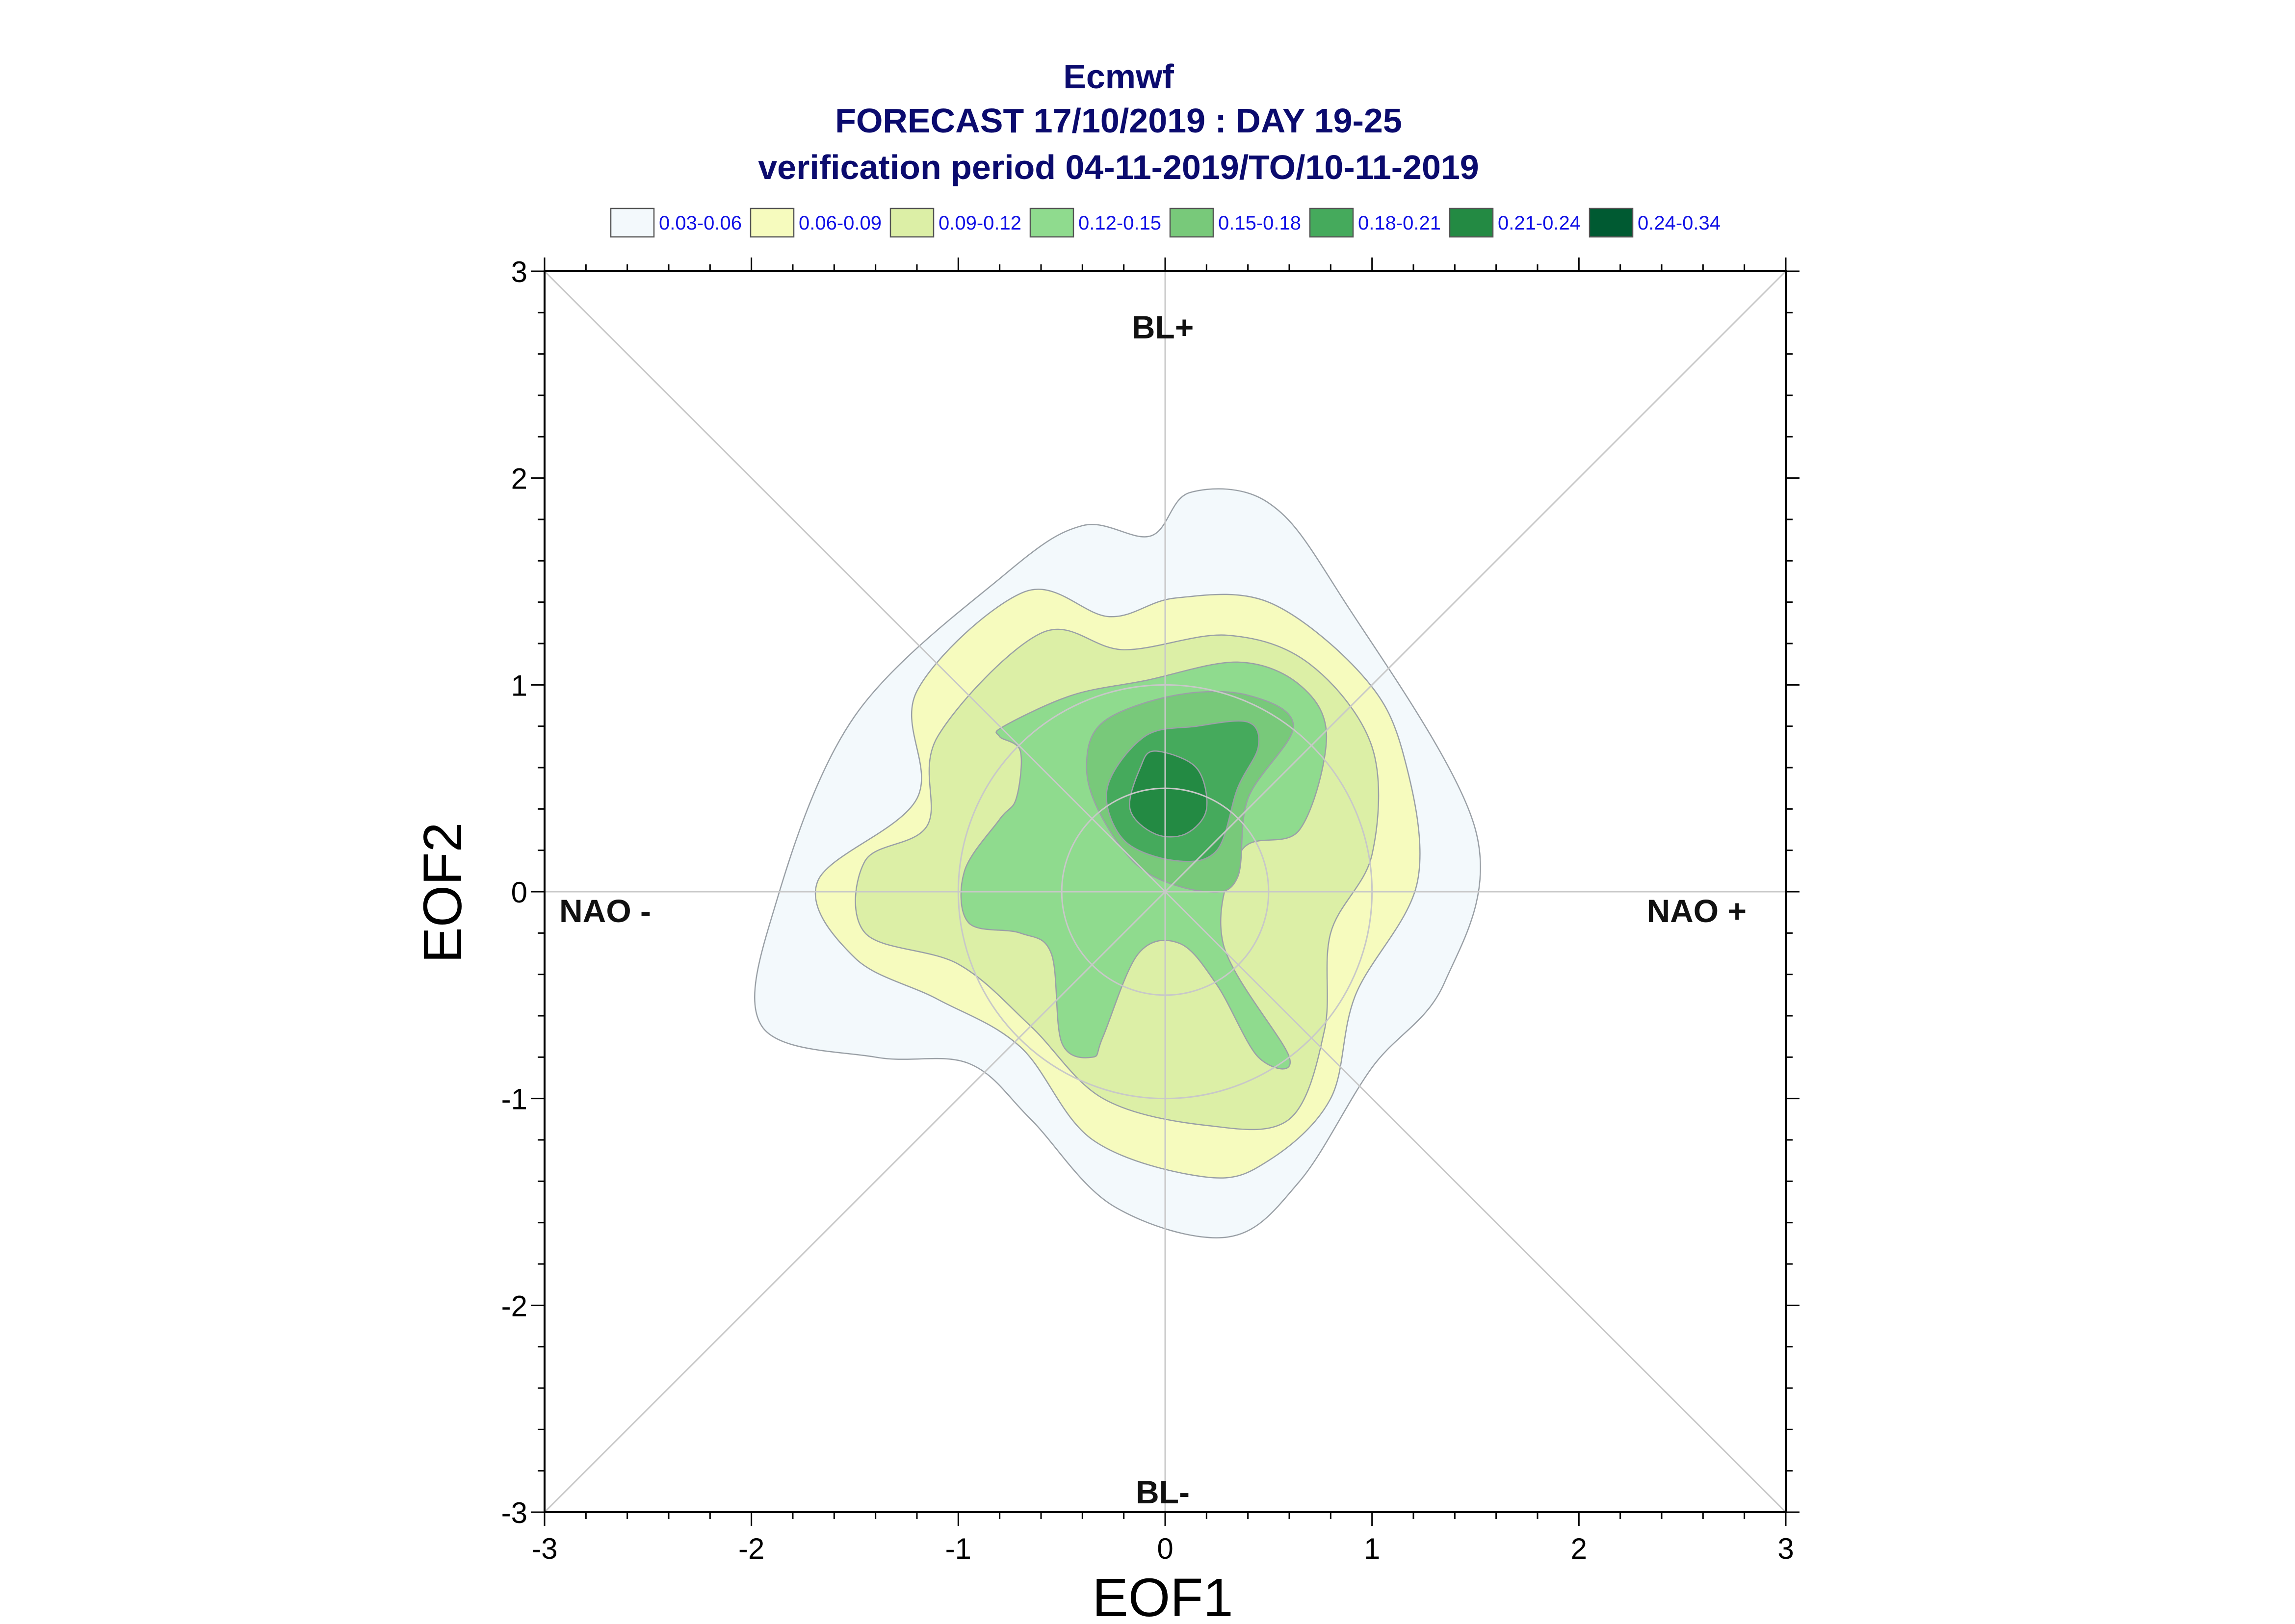 This screenshot has width=2295, height=1624. What do you see at coordinates (519, 272) in the screenshot?
I see `y-tick-label: 3` at bounding box center [519, 272].